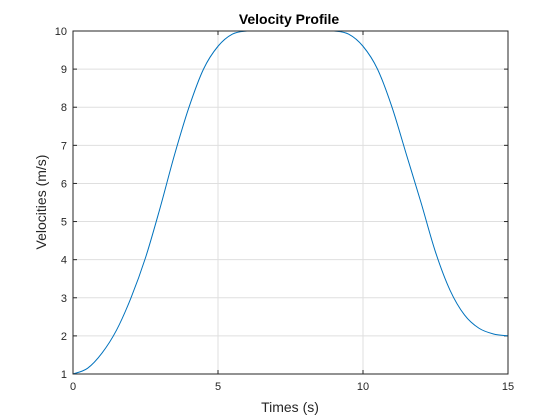 Image resolution: width=560 pixels, height=420 pixels. What do you see at coordinates (363, 387) in the screenshot?
I see `x-tick-label: 10` at bounding box center [363, 387].